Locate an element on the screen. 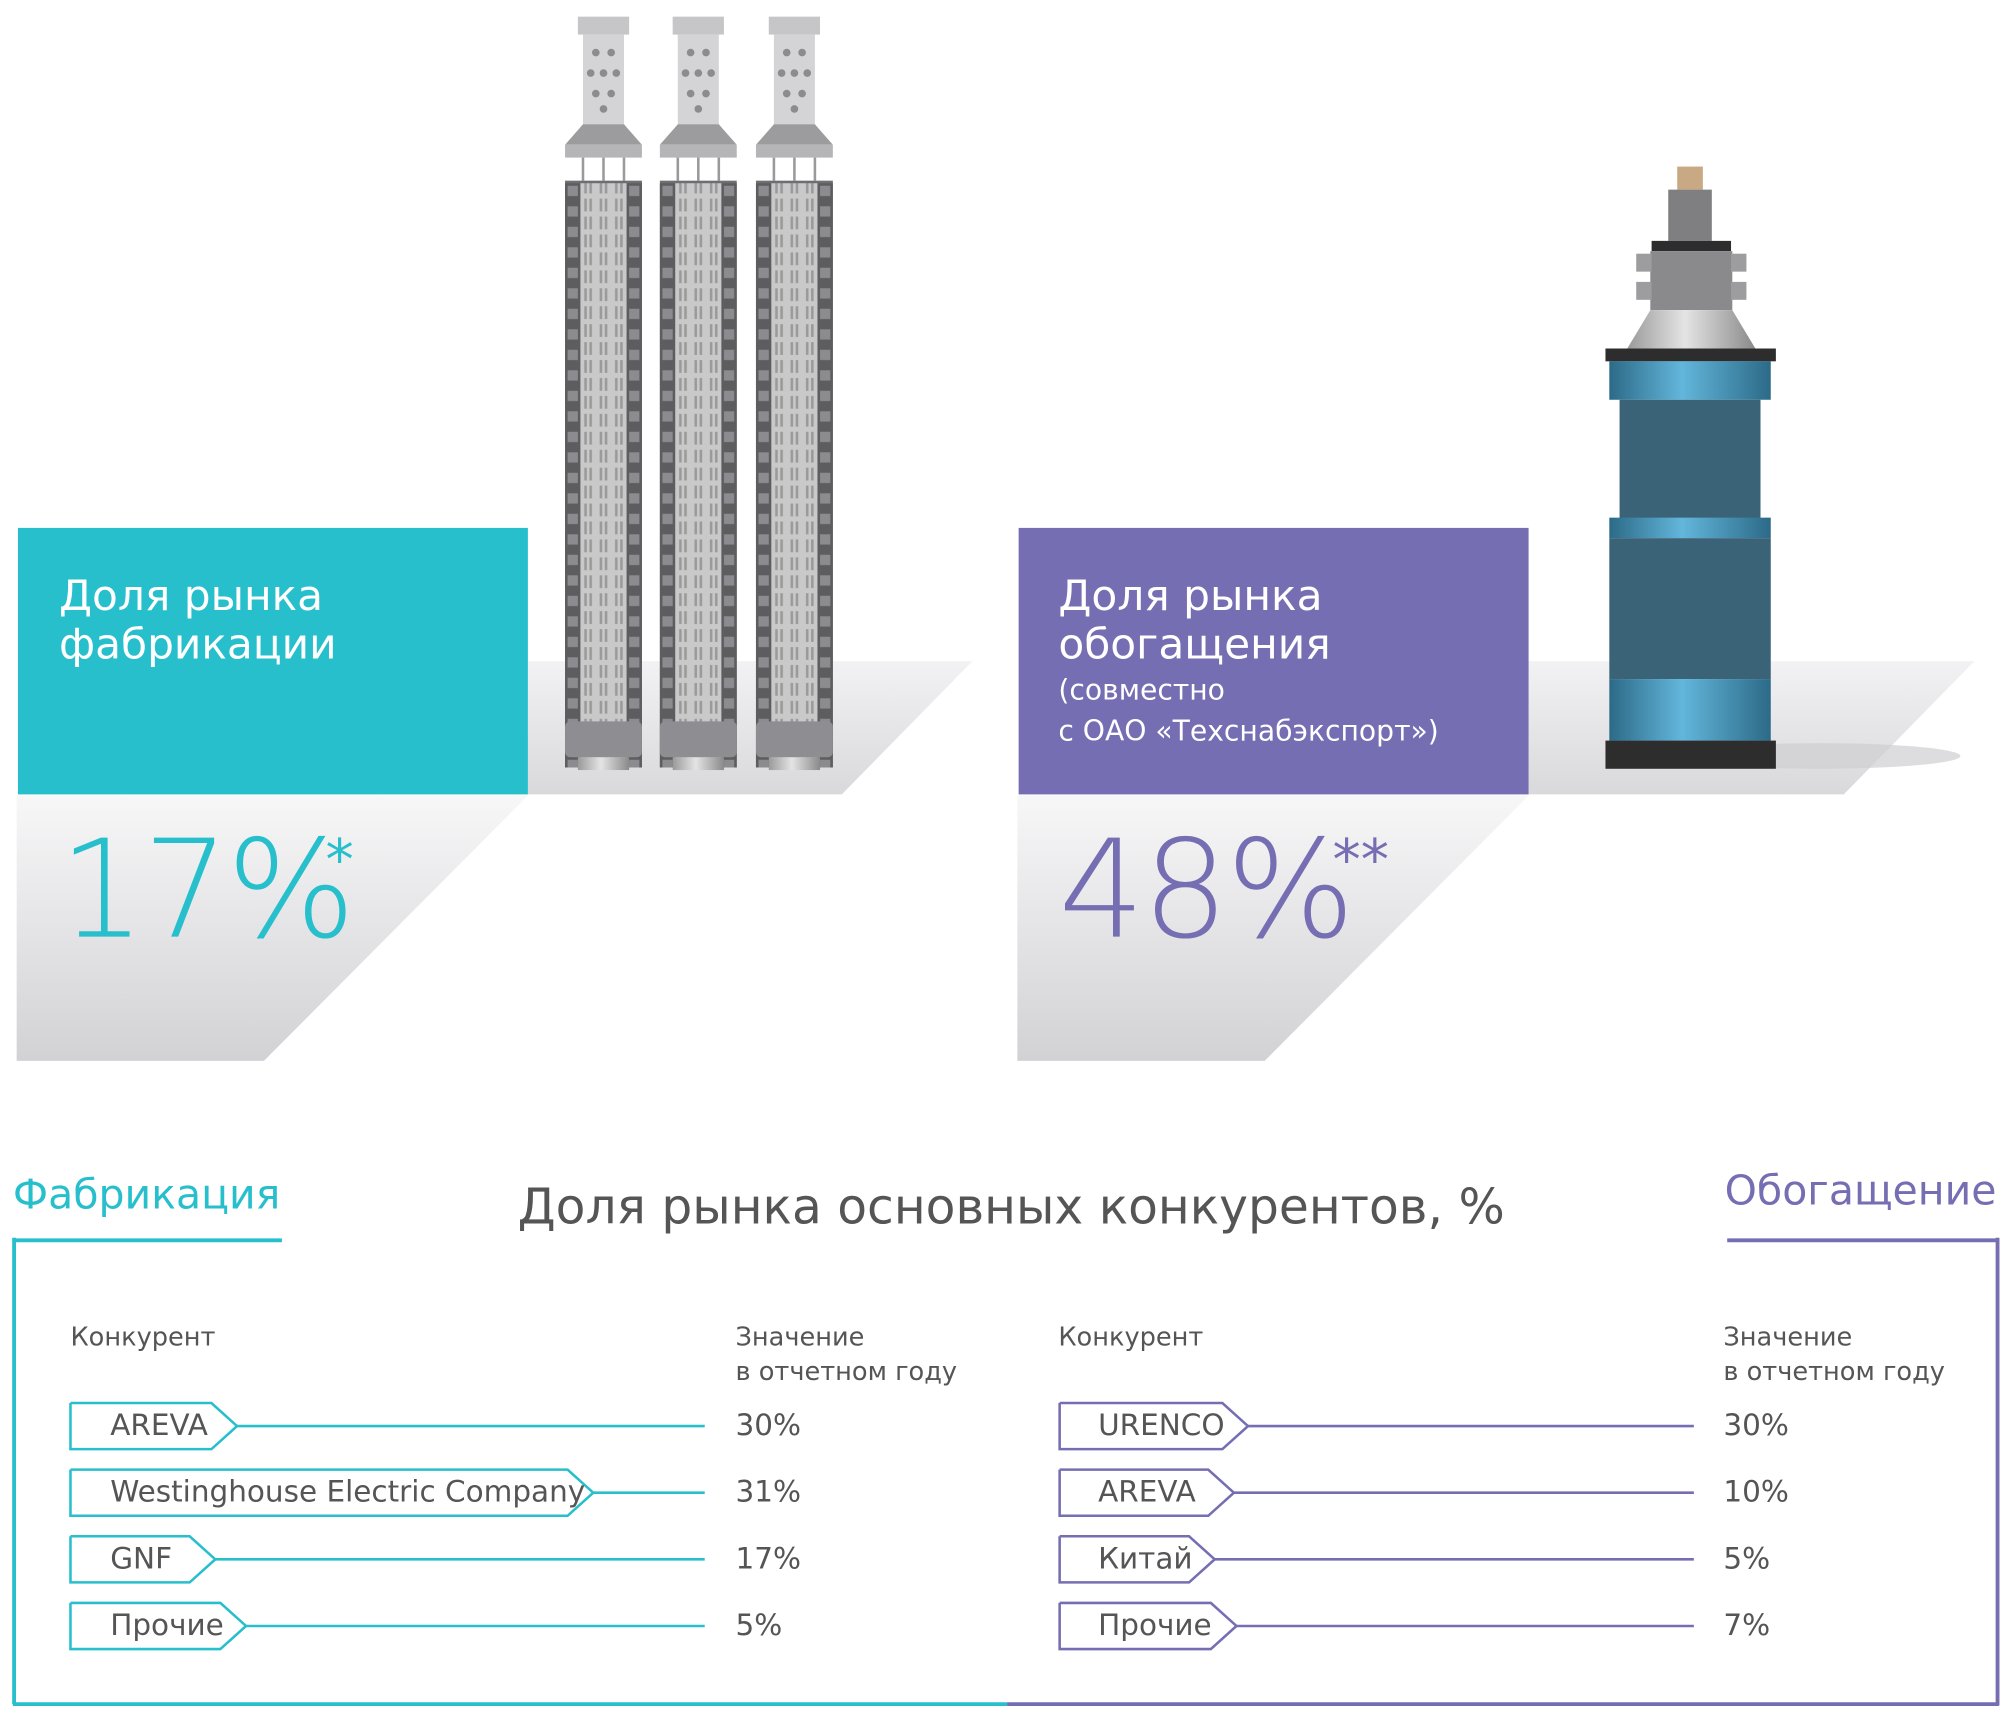 The image size is (2009, 1713). fab-footnote-mark: * is located at coordinates (339, 860).